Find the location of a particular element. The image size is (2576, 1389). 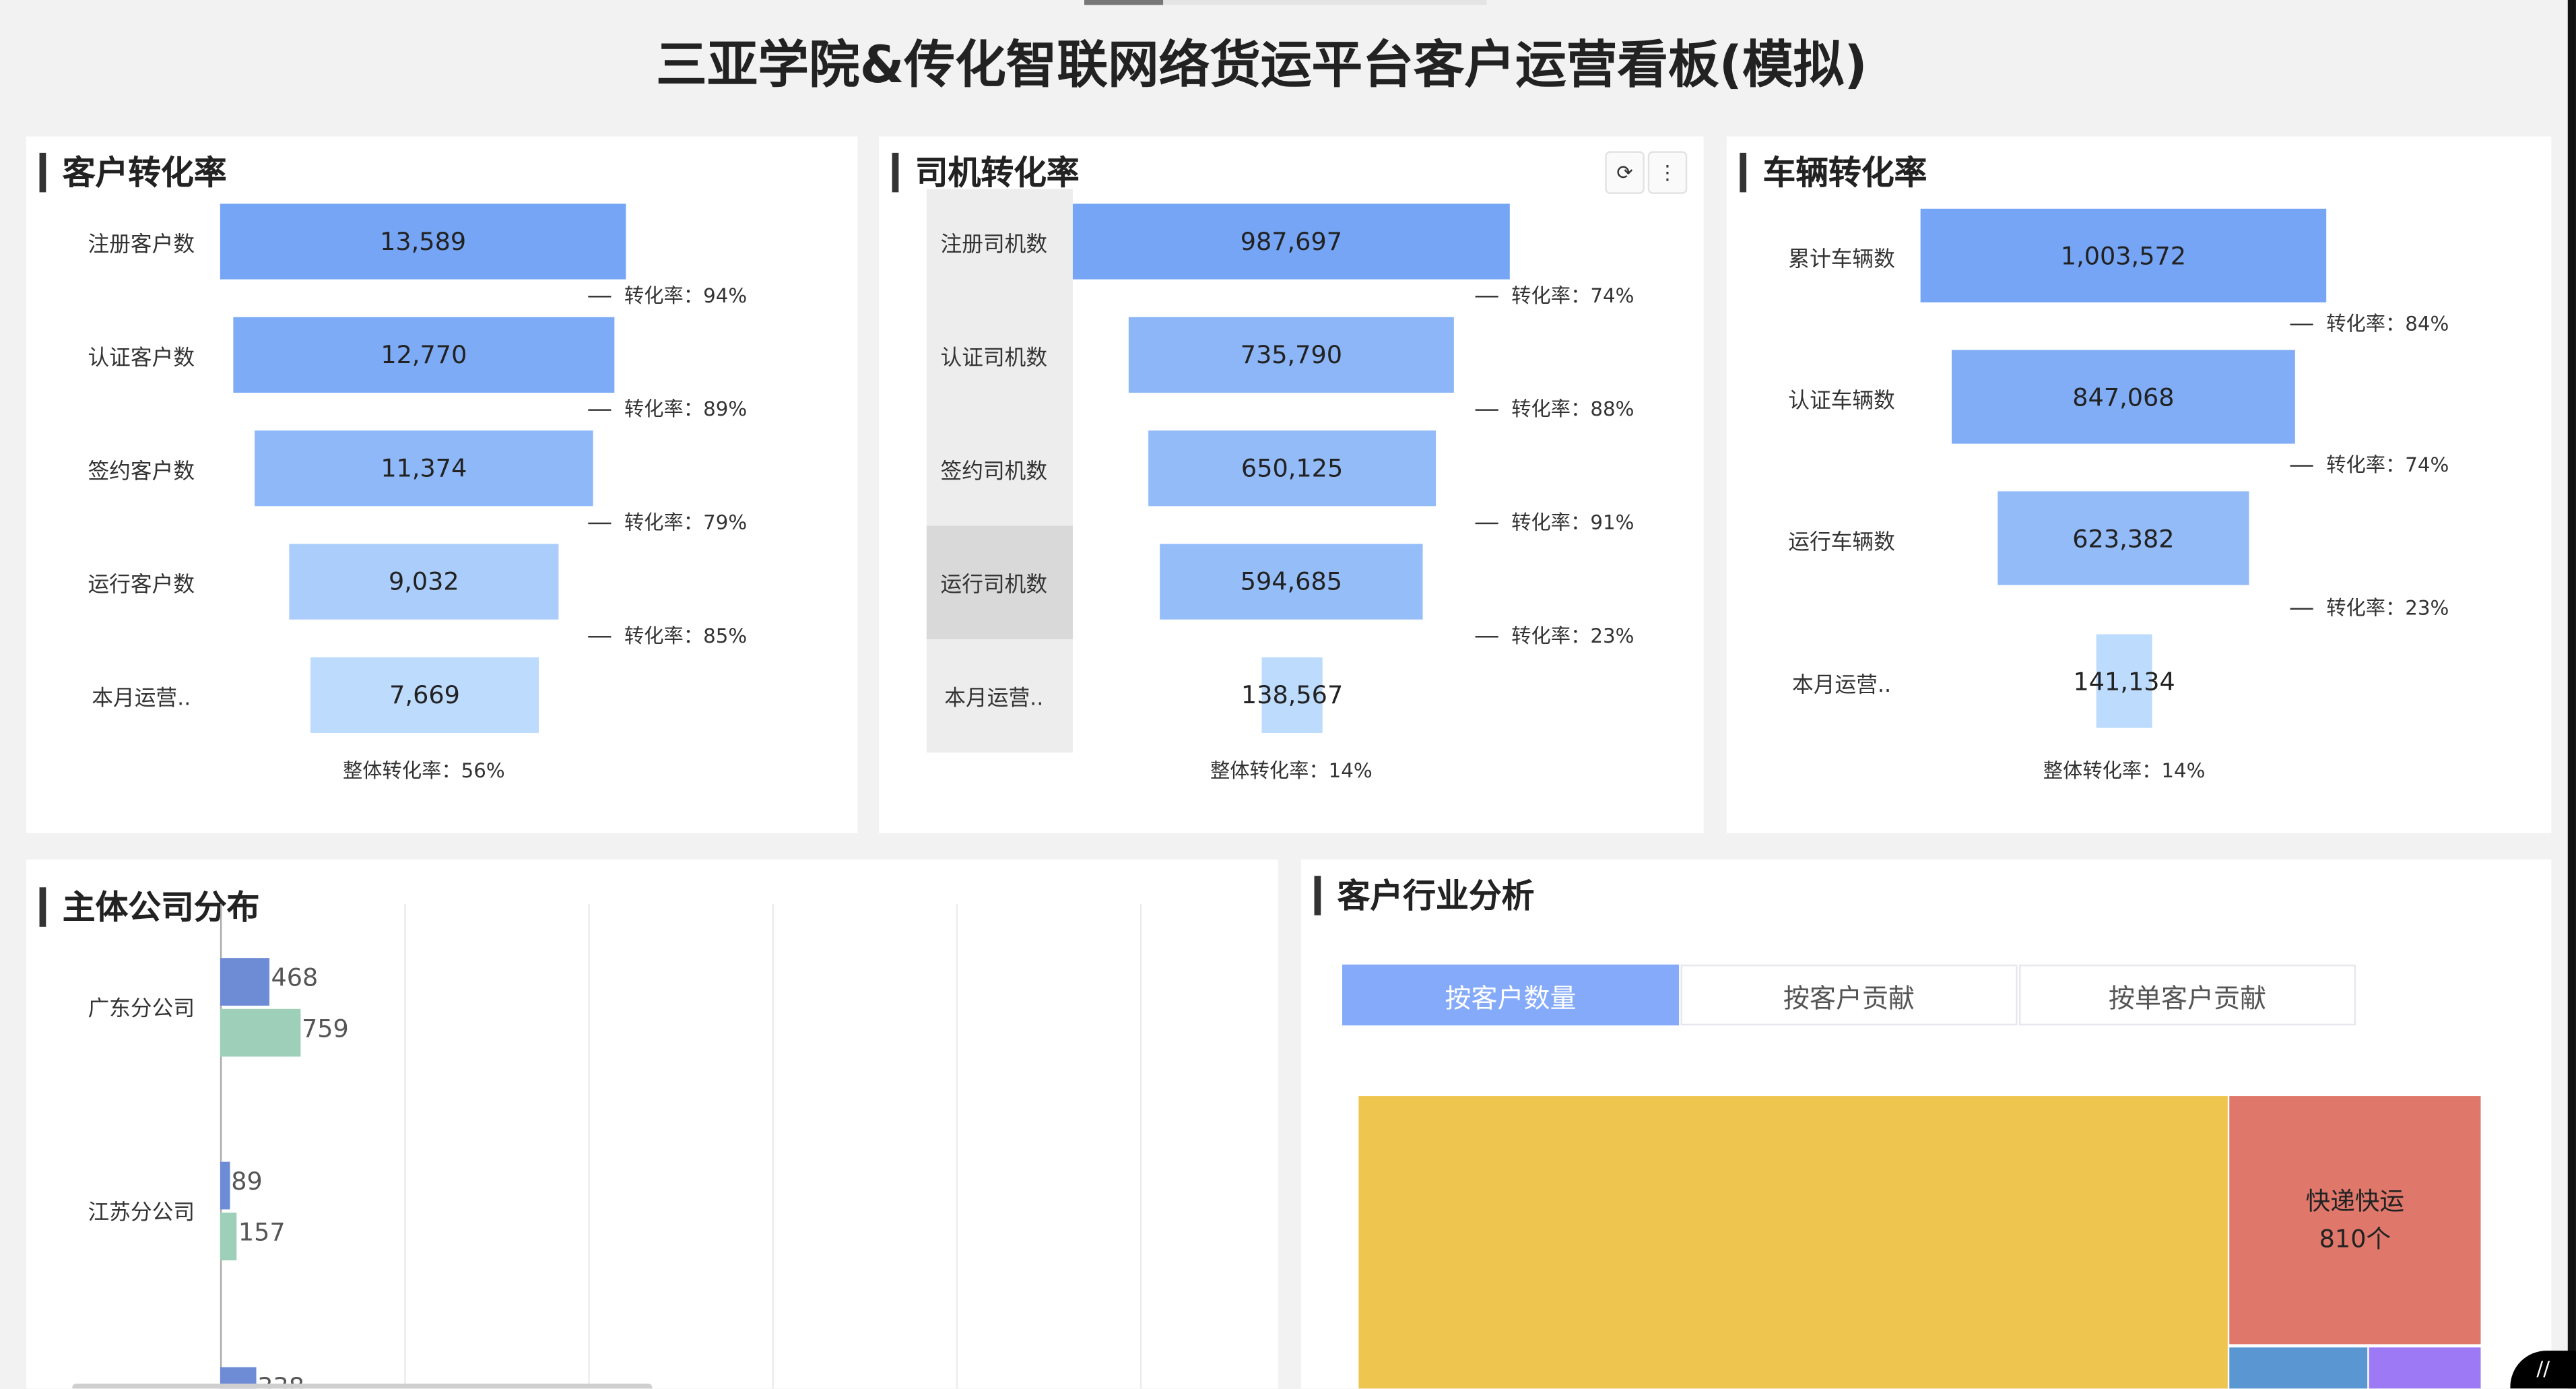

stage-label: 运行客户数 is located at coordinates (141, 585).